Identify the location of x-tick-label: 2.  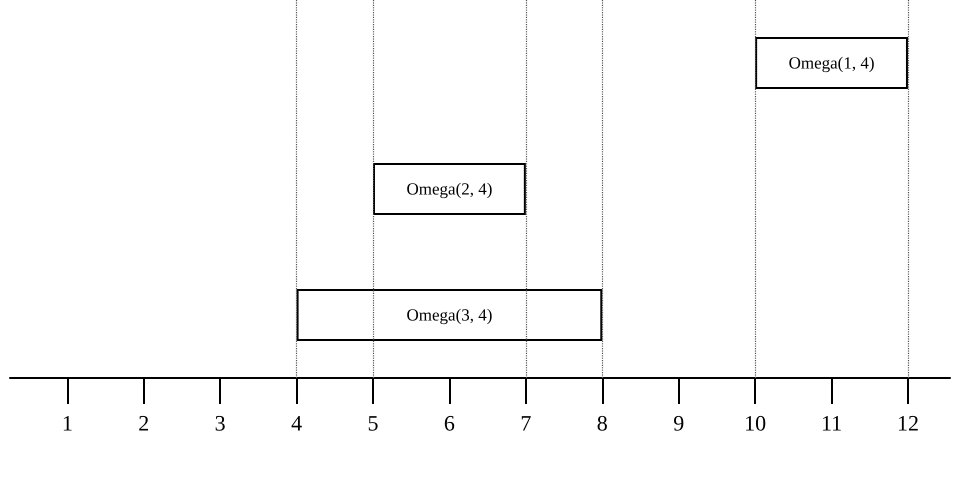
(144, 423).